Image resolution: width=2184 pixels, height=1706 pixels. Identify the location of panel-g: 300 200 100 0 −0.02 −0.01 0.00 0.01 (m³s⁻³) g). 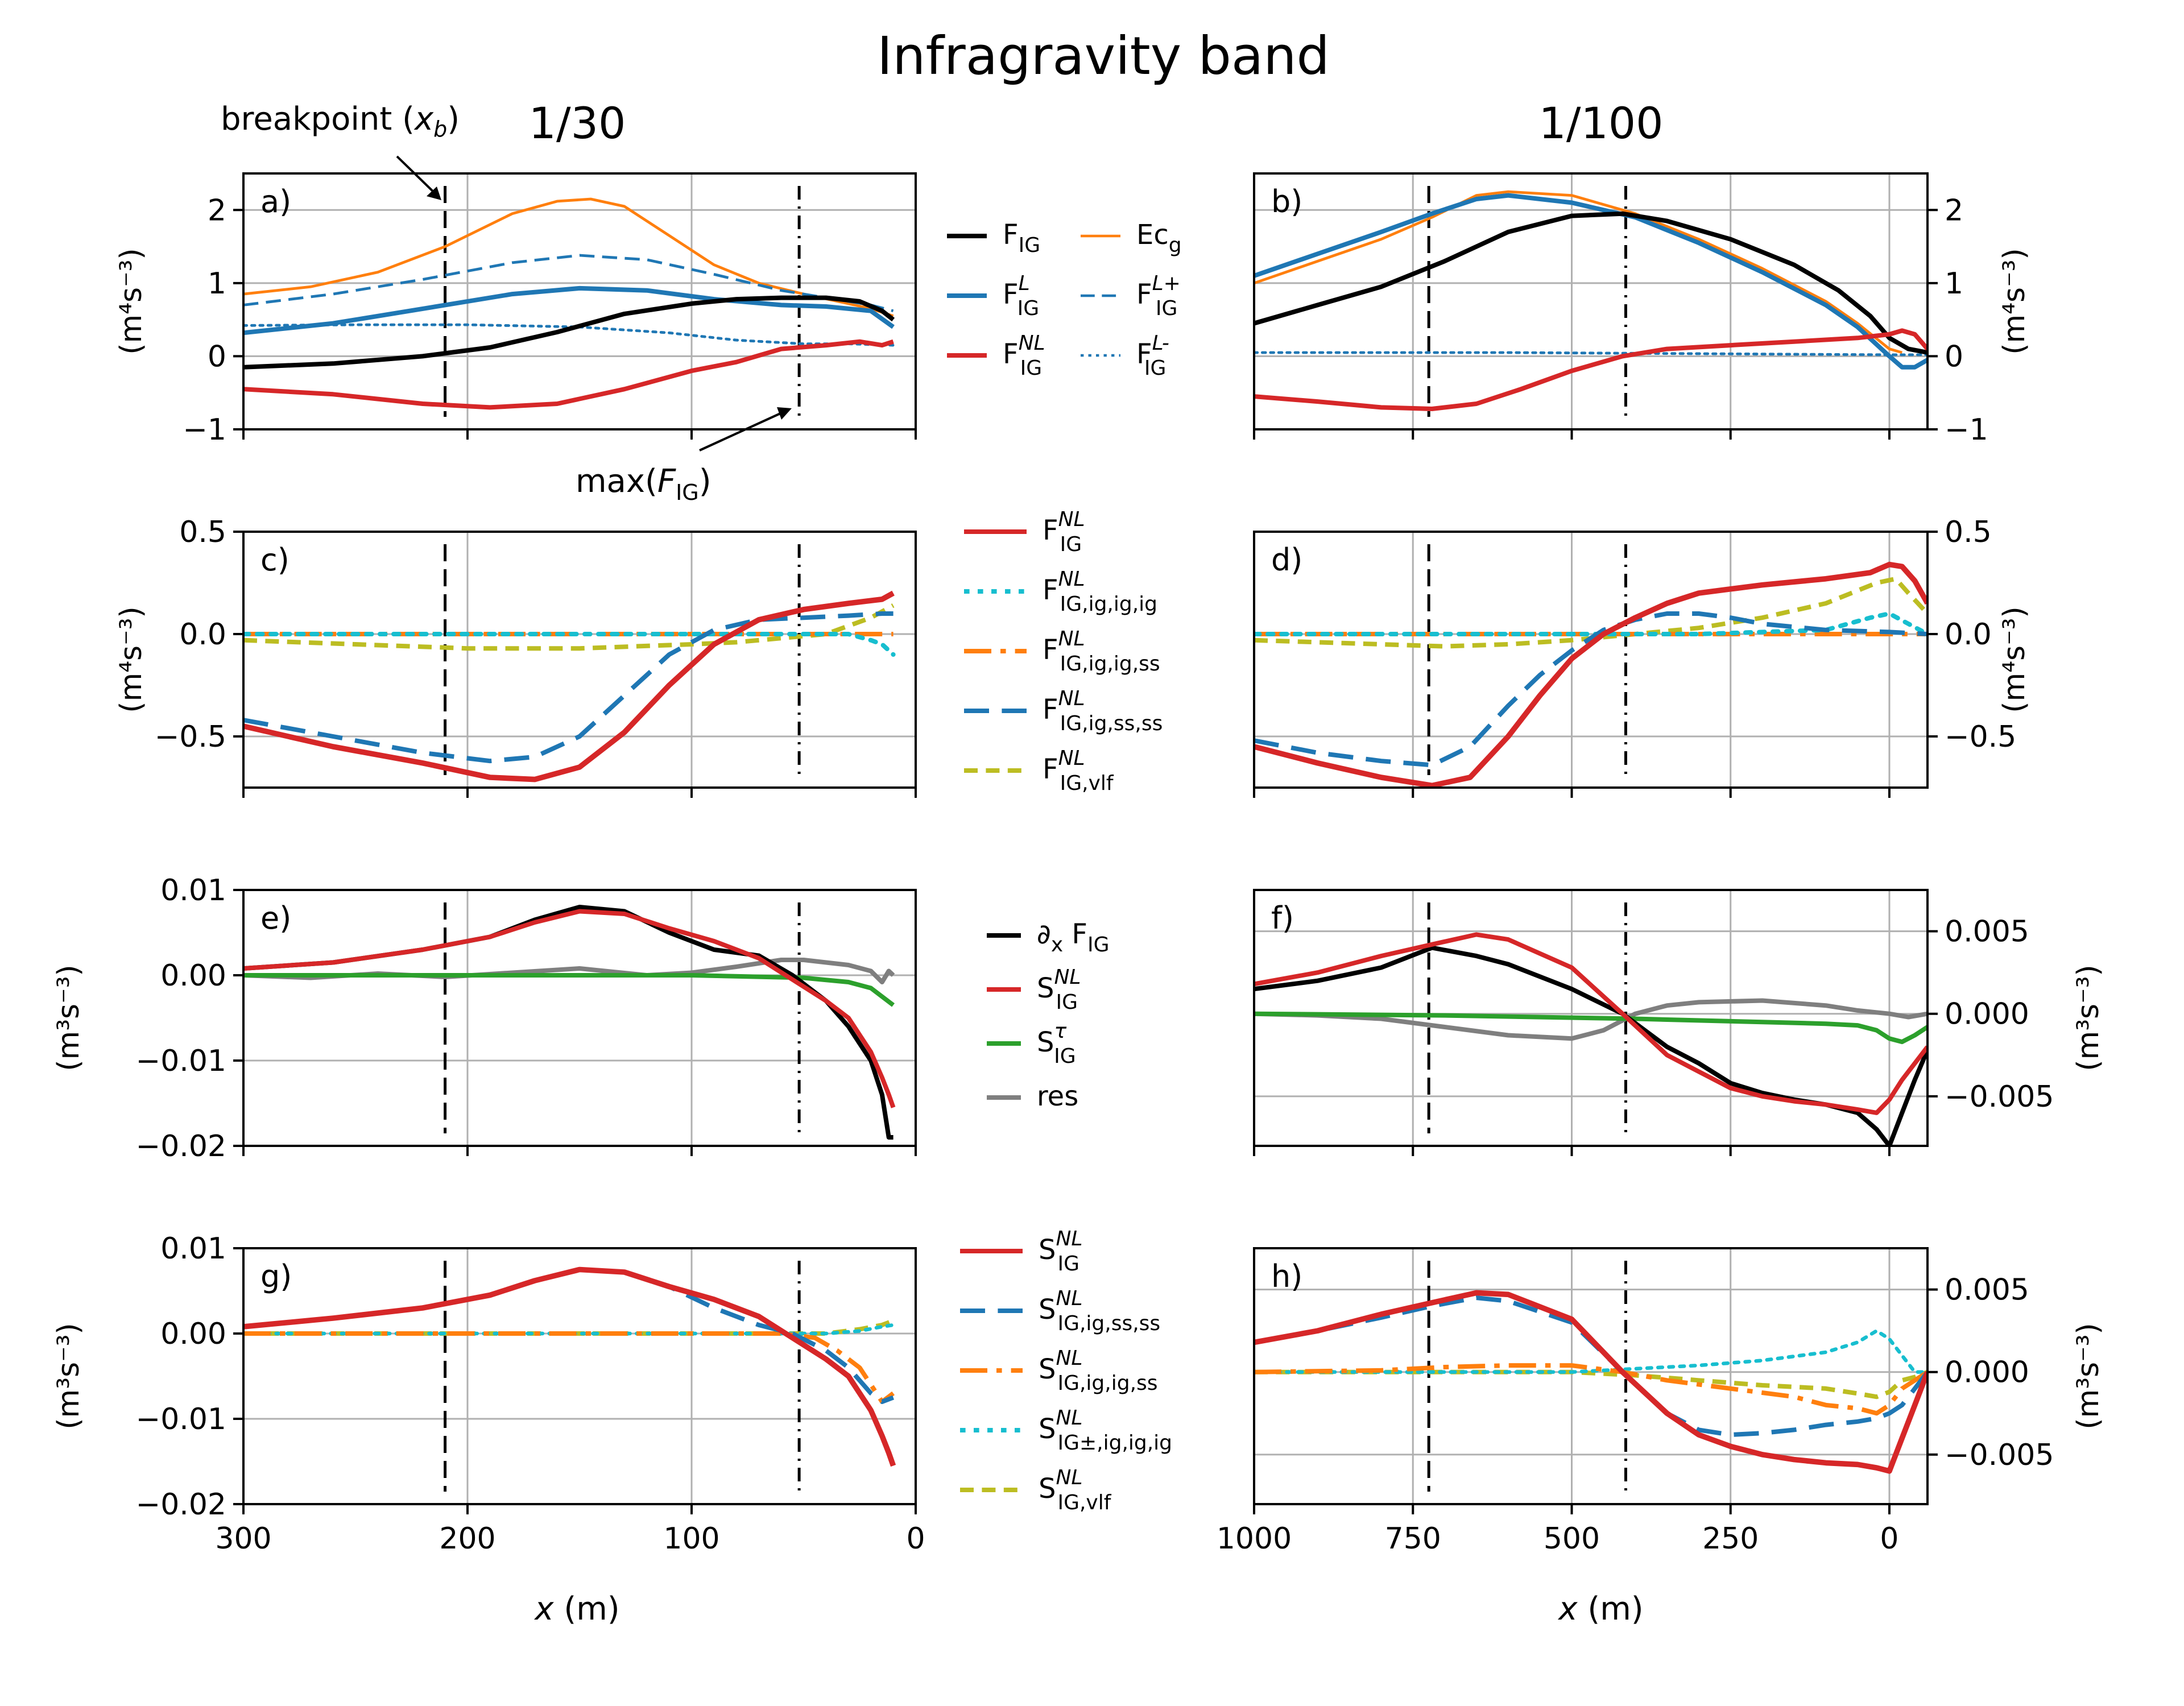
(488, 1394).